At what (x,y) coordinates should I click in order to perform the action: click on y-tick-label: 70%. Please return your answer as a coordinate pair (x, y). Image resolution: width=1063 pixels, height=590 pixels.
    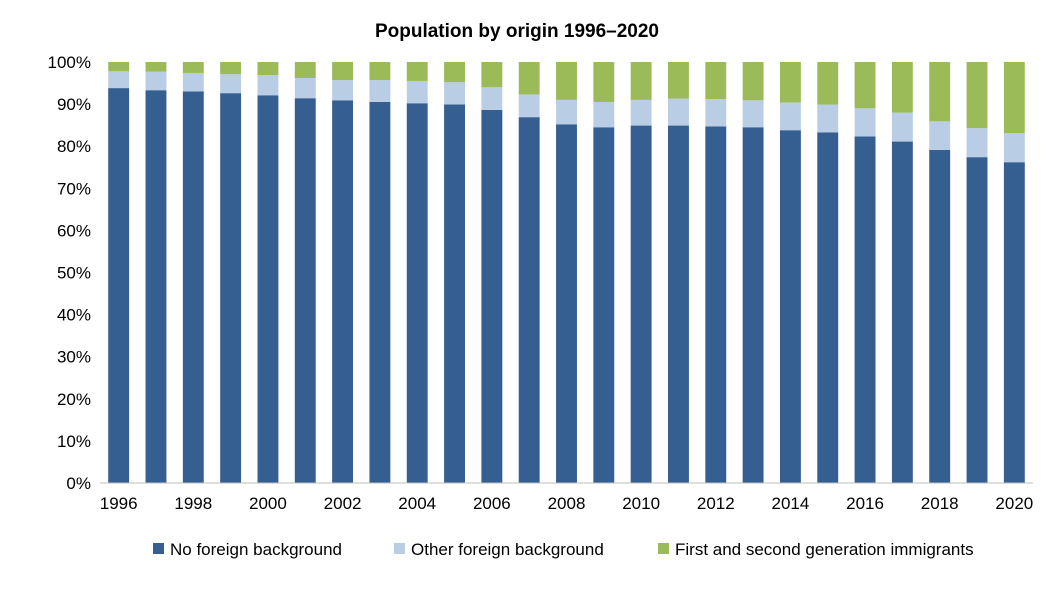
    Looking at the image, I should click on (74, 188).